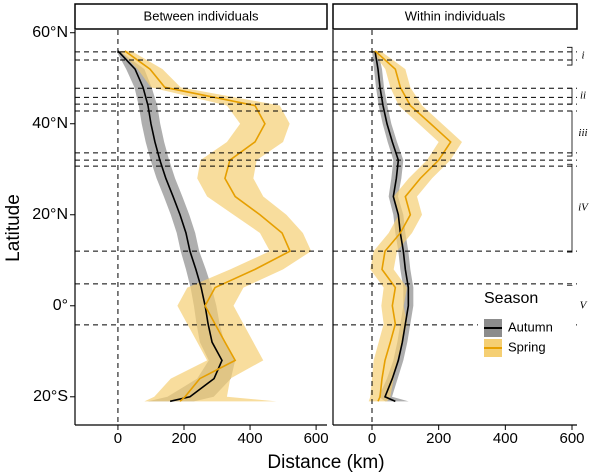  What do you see at coordinates (60, 305) in the screenshot?
I see `y-tick-label: 0°` at bounding box center [60, 305].